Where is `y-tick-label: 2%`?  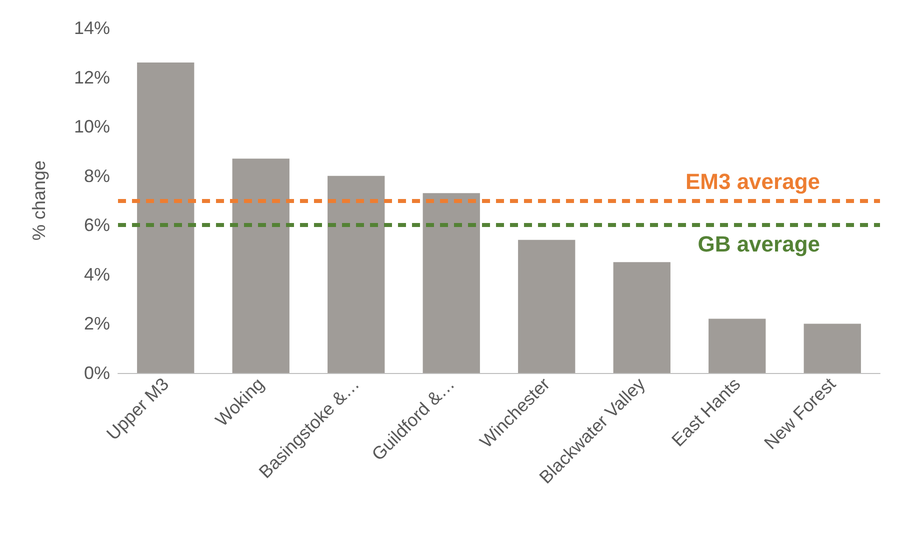 y-tick-label: 2% is located at coordinates (97, 324).